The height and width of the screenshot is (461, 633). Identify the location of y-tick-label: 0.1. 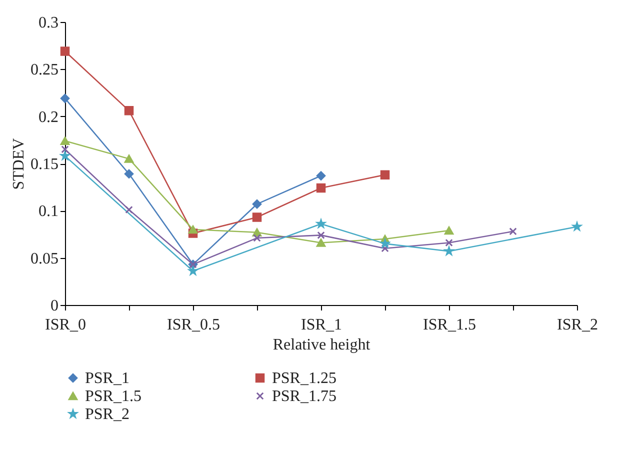
(48, 211).